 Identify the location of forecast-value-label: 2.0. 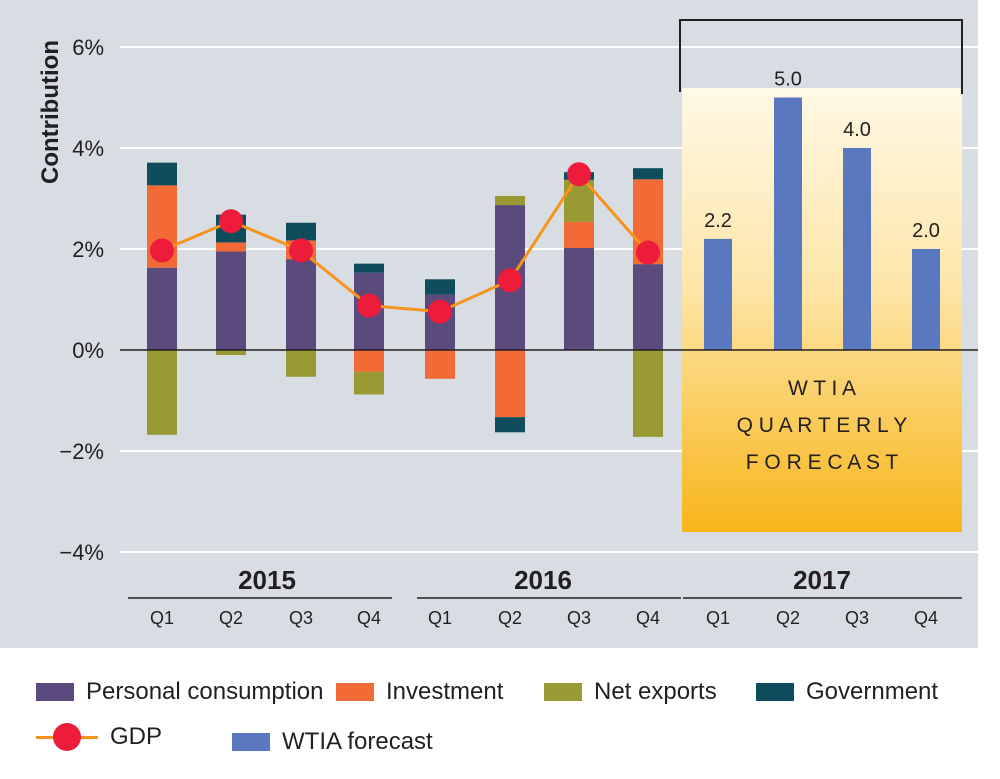
(926, 231).